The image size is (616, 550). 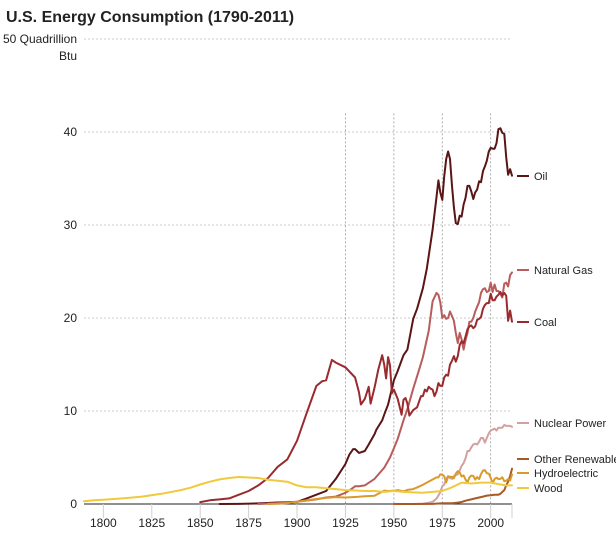 I want to click on series-wood, so click(x=298, y=489).